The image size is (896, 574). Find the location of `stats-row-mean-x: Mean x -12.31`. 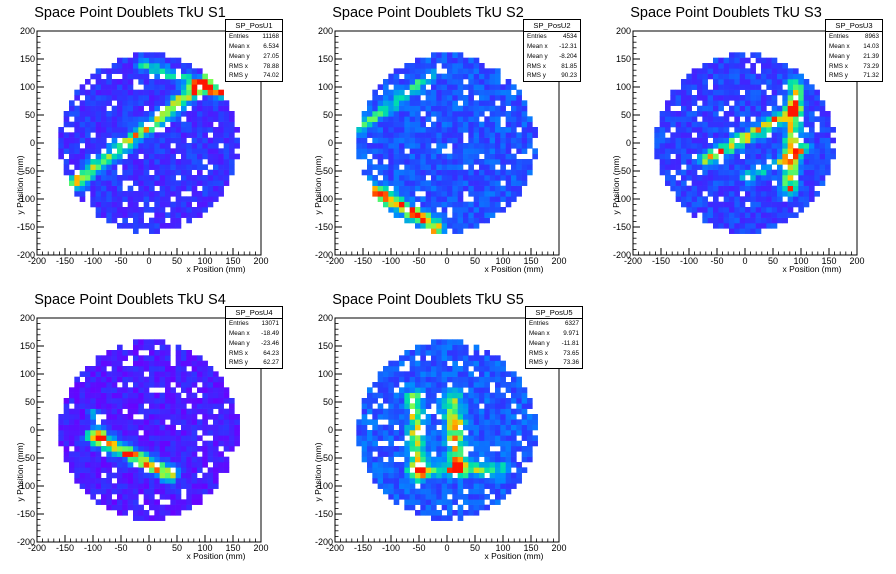

stats-row-mean-x: Mean x -12.31 is located at coordinates (552, 47).